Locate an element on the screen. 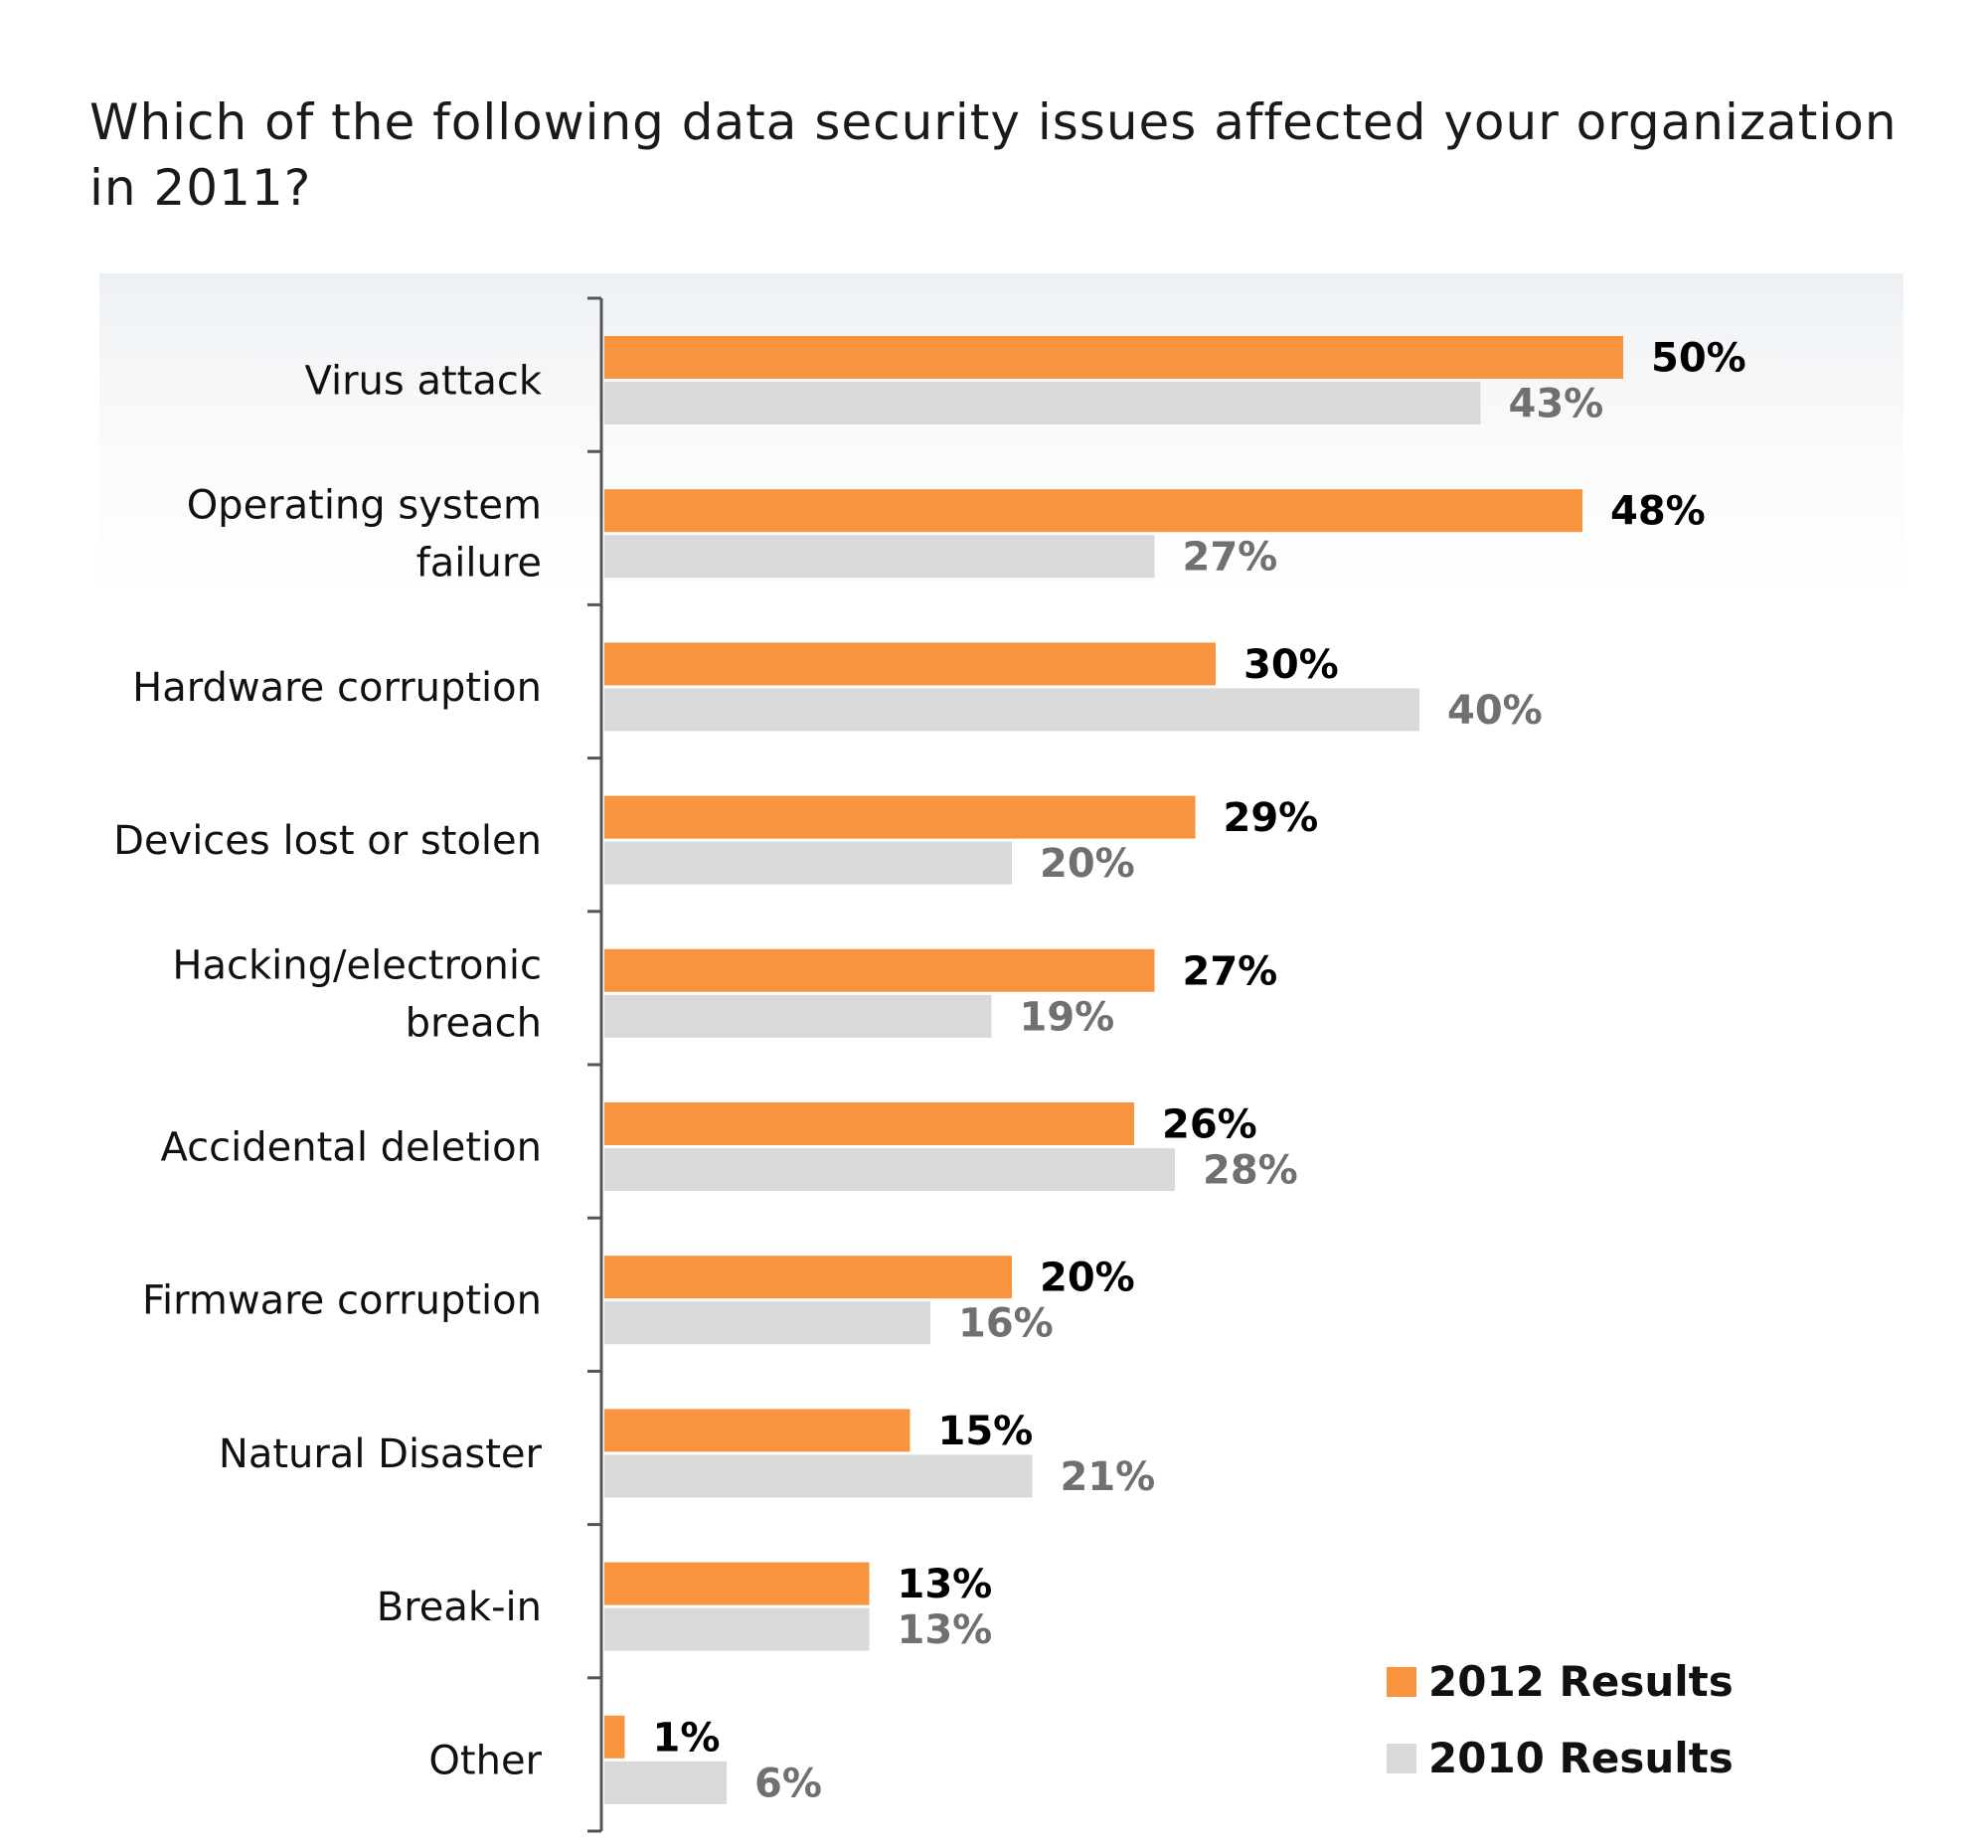 Image resolution: width=1988 pixels, height=1848 pixels. category-label: Firmware corruption is located at coordinates (342, 1301).